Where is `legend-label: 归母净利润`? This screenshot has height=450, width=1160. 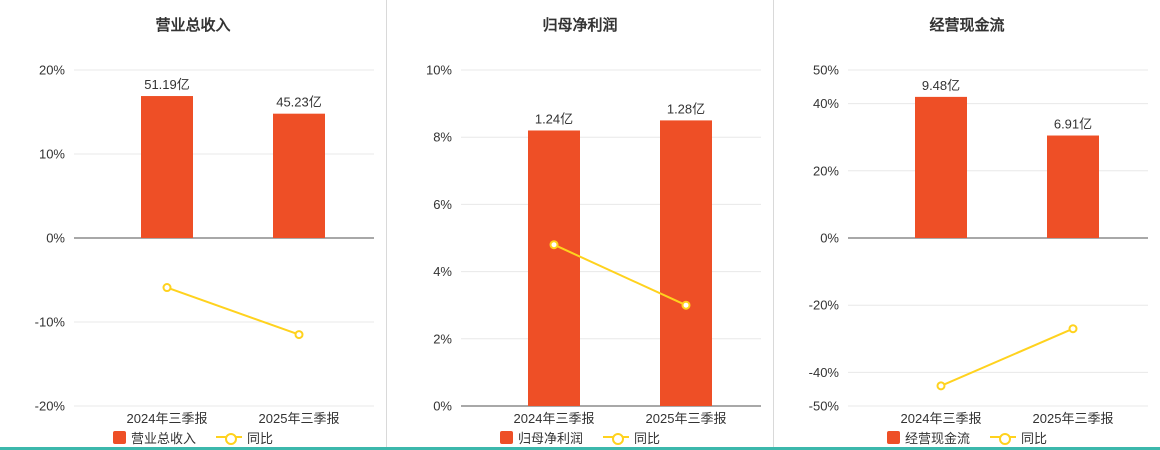
legend-label: 归母净利润 is located at coordinates (550, 438).